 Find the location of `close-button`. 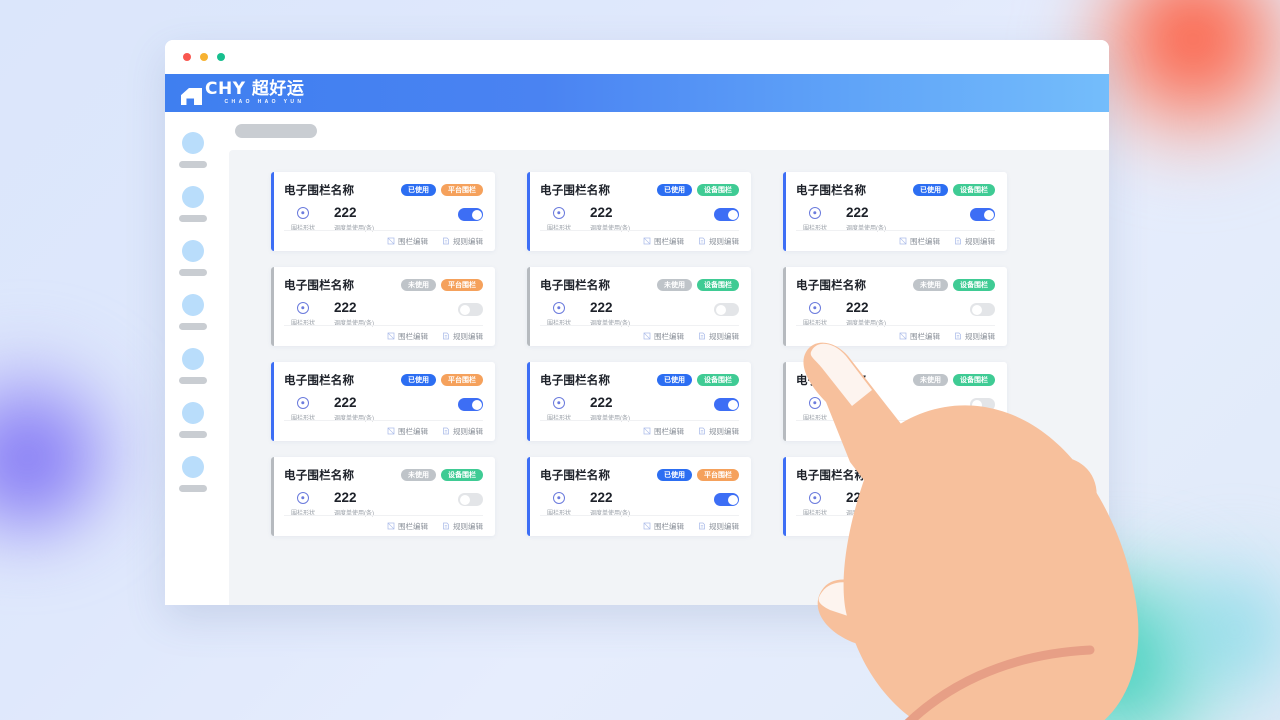

close-button is located at coordinates (187, 57).